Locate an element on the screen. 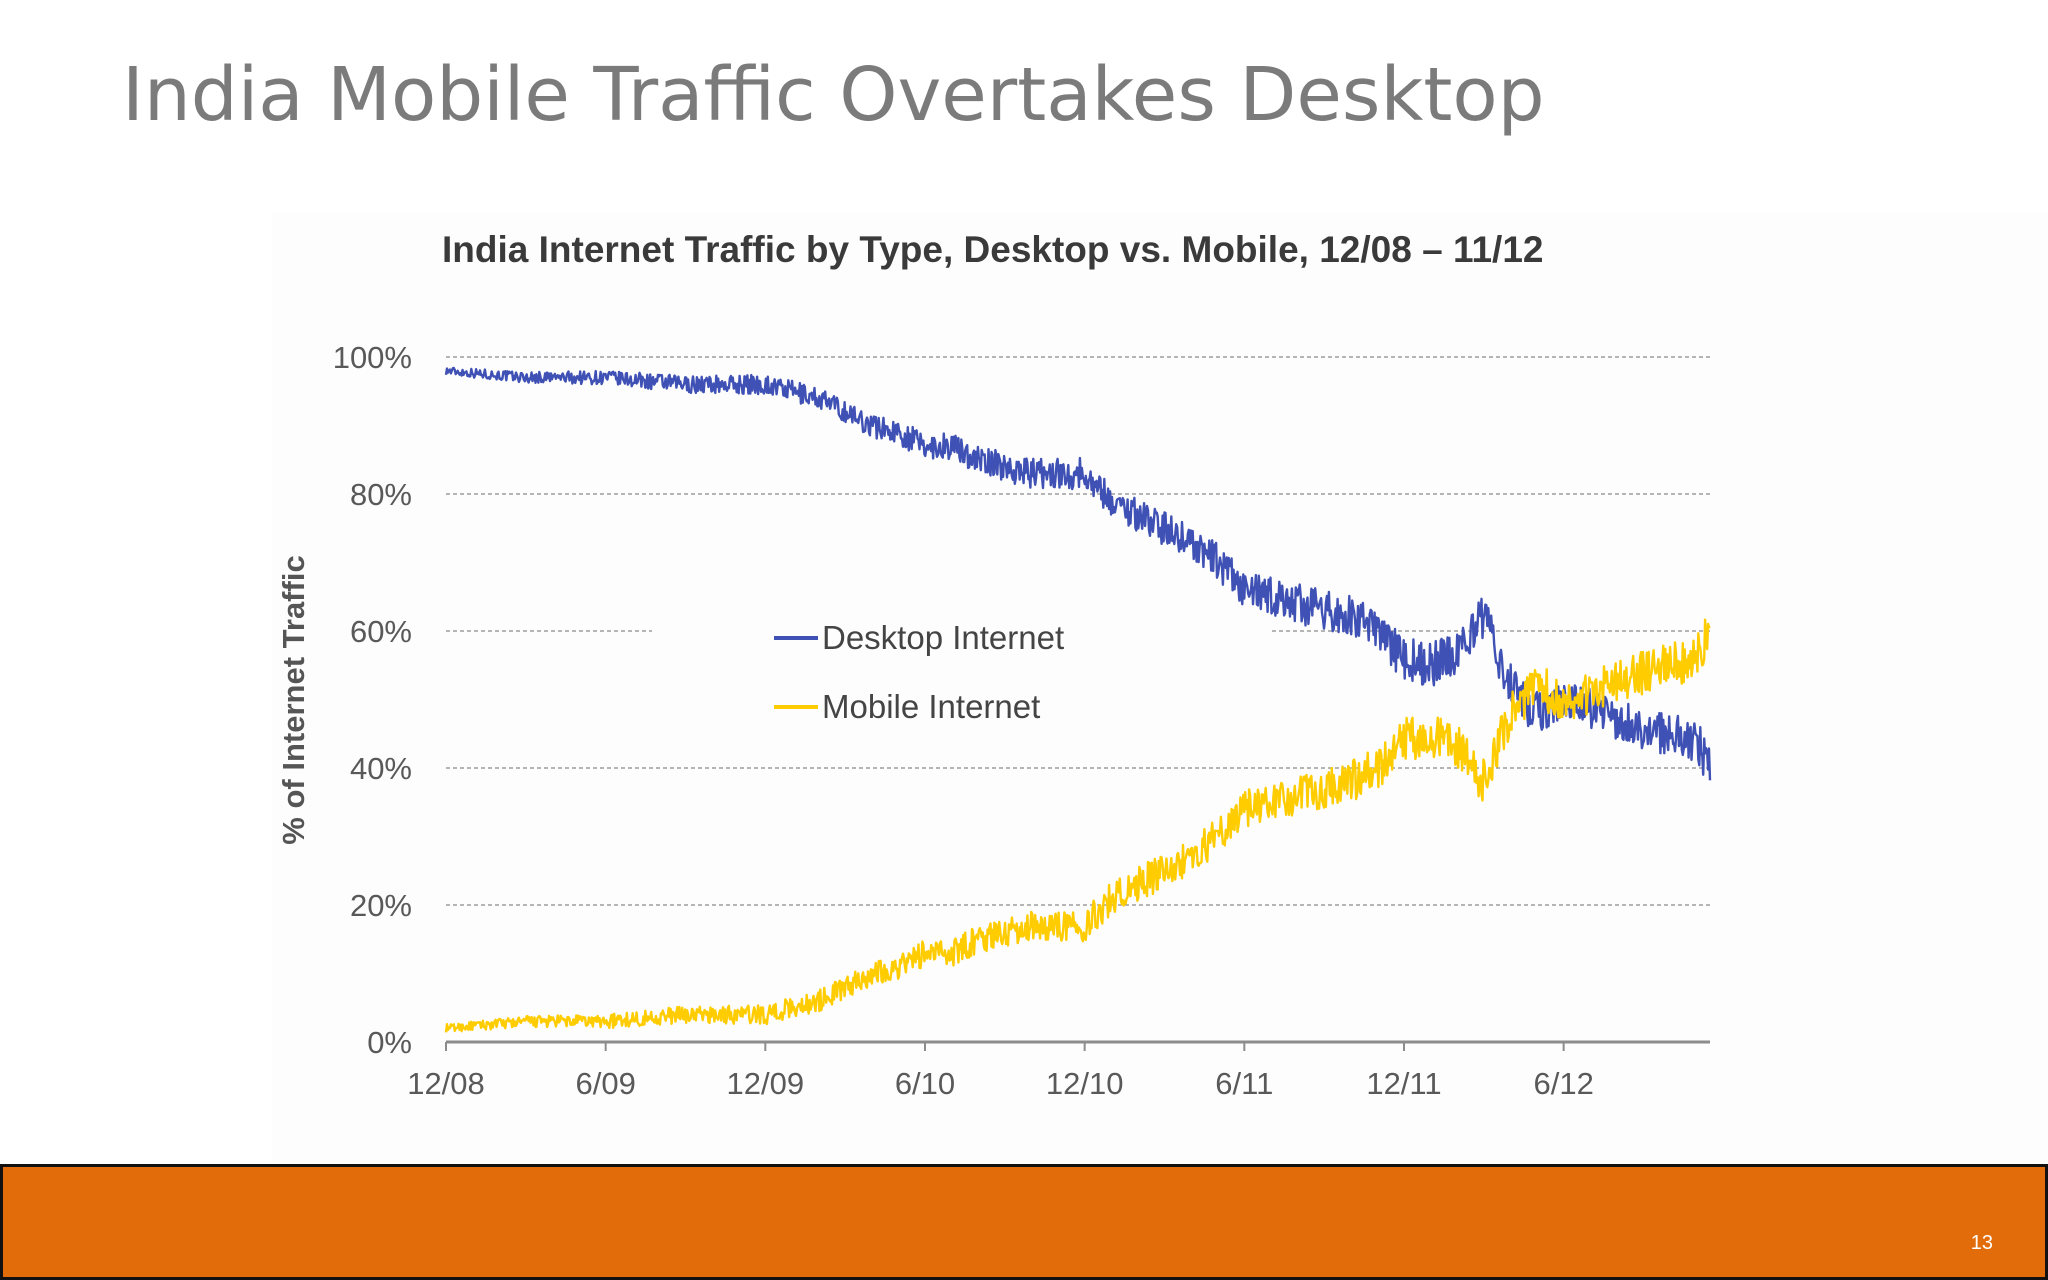 This screenshot has height=1280, width=2048. y-tick-label: 60% is located at coordinates (381, 631).